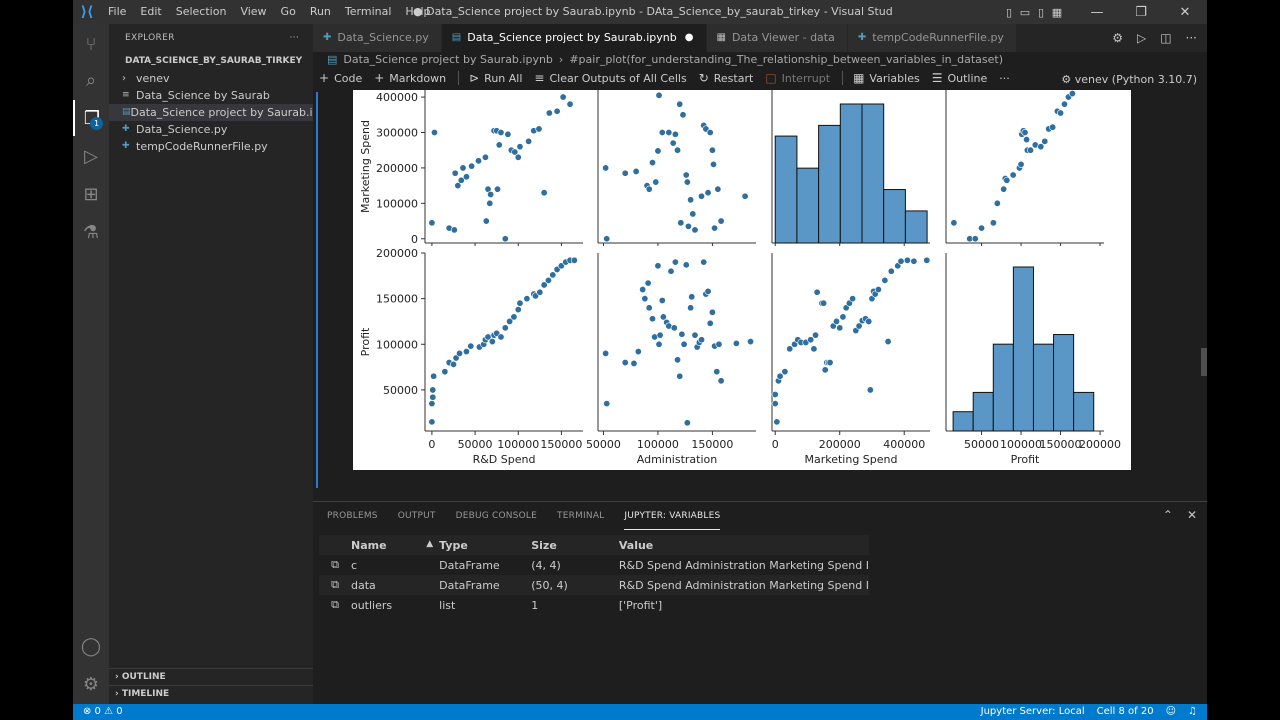 Image resolution: width=1280 pixels, height=720 pixels. I want to click on add-markdown-button: + Markdown, so click(410, 78).